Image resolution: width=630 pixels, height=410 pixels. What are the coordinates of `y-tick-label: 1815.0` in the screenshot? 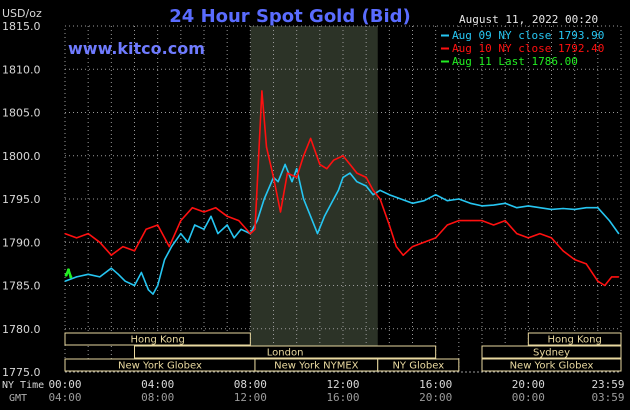 It's located at (21, 26).